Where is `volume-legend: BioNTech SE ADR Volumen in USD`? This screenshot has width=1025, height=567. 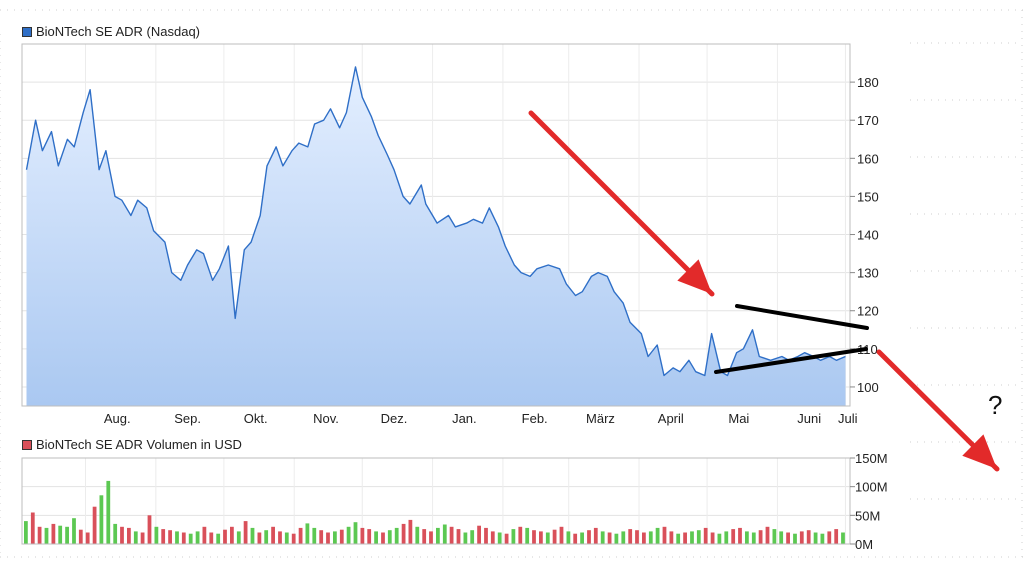
volume-legend: BioNTech SE ADR Volumen in USD is located at coordinates (132, 444).